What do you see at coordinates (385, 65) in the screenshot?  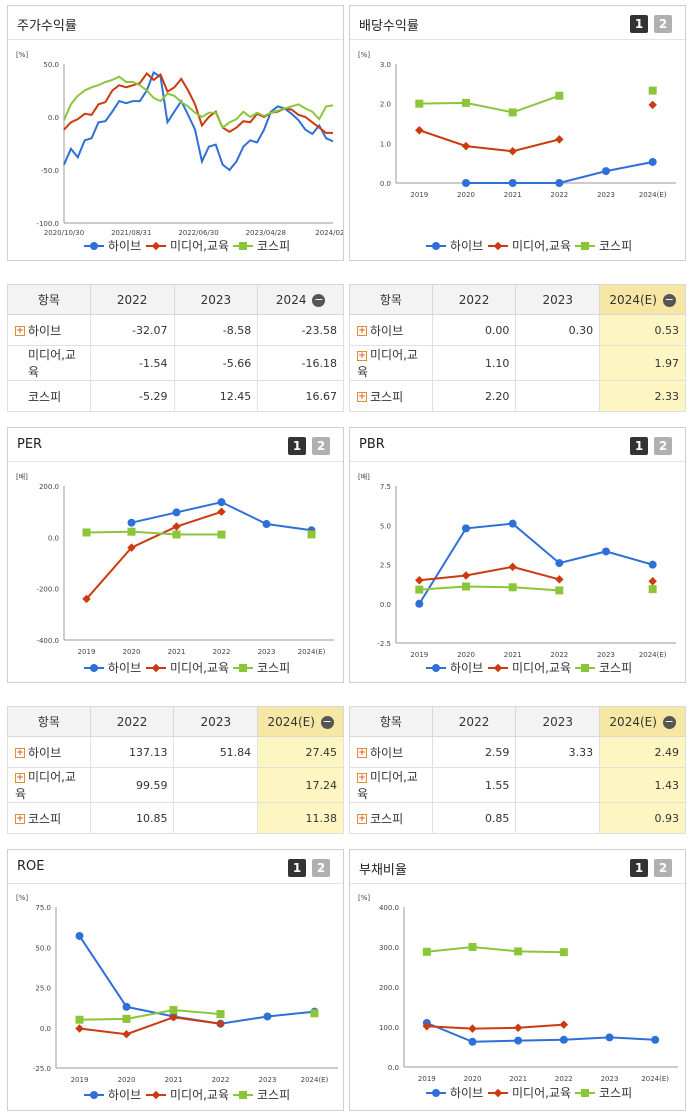 I see `y-tick-label: 3.0` at bounding box center [385, 65].